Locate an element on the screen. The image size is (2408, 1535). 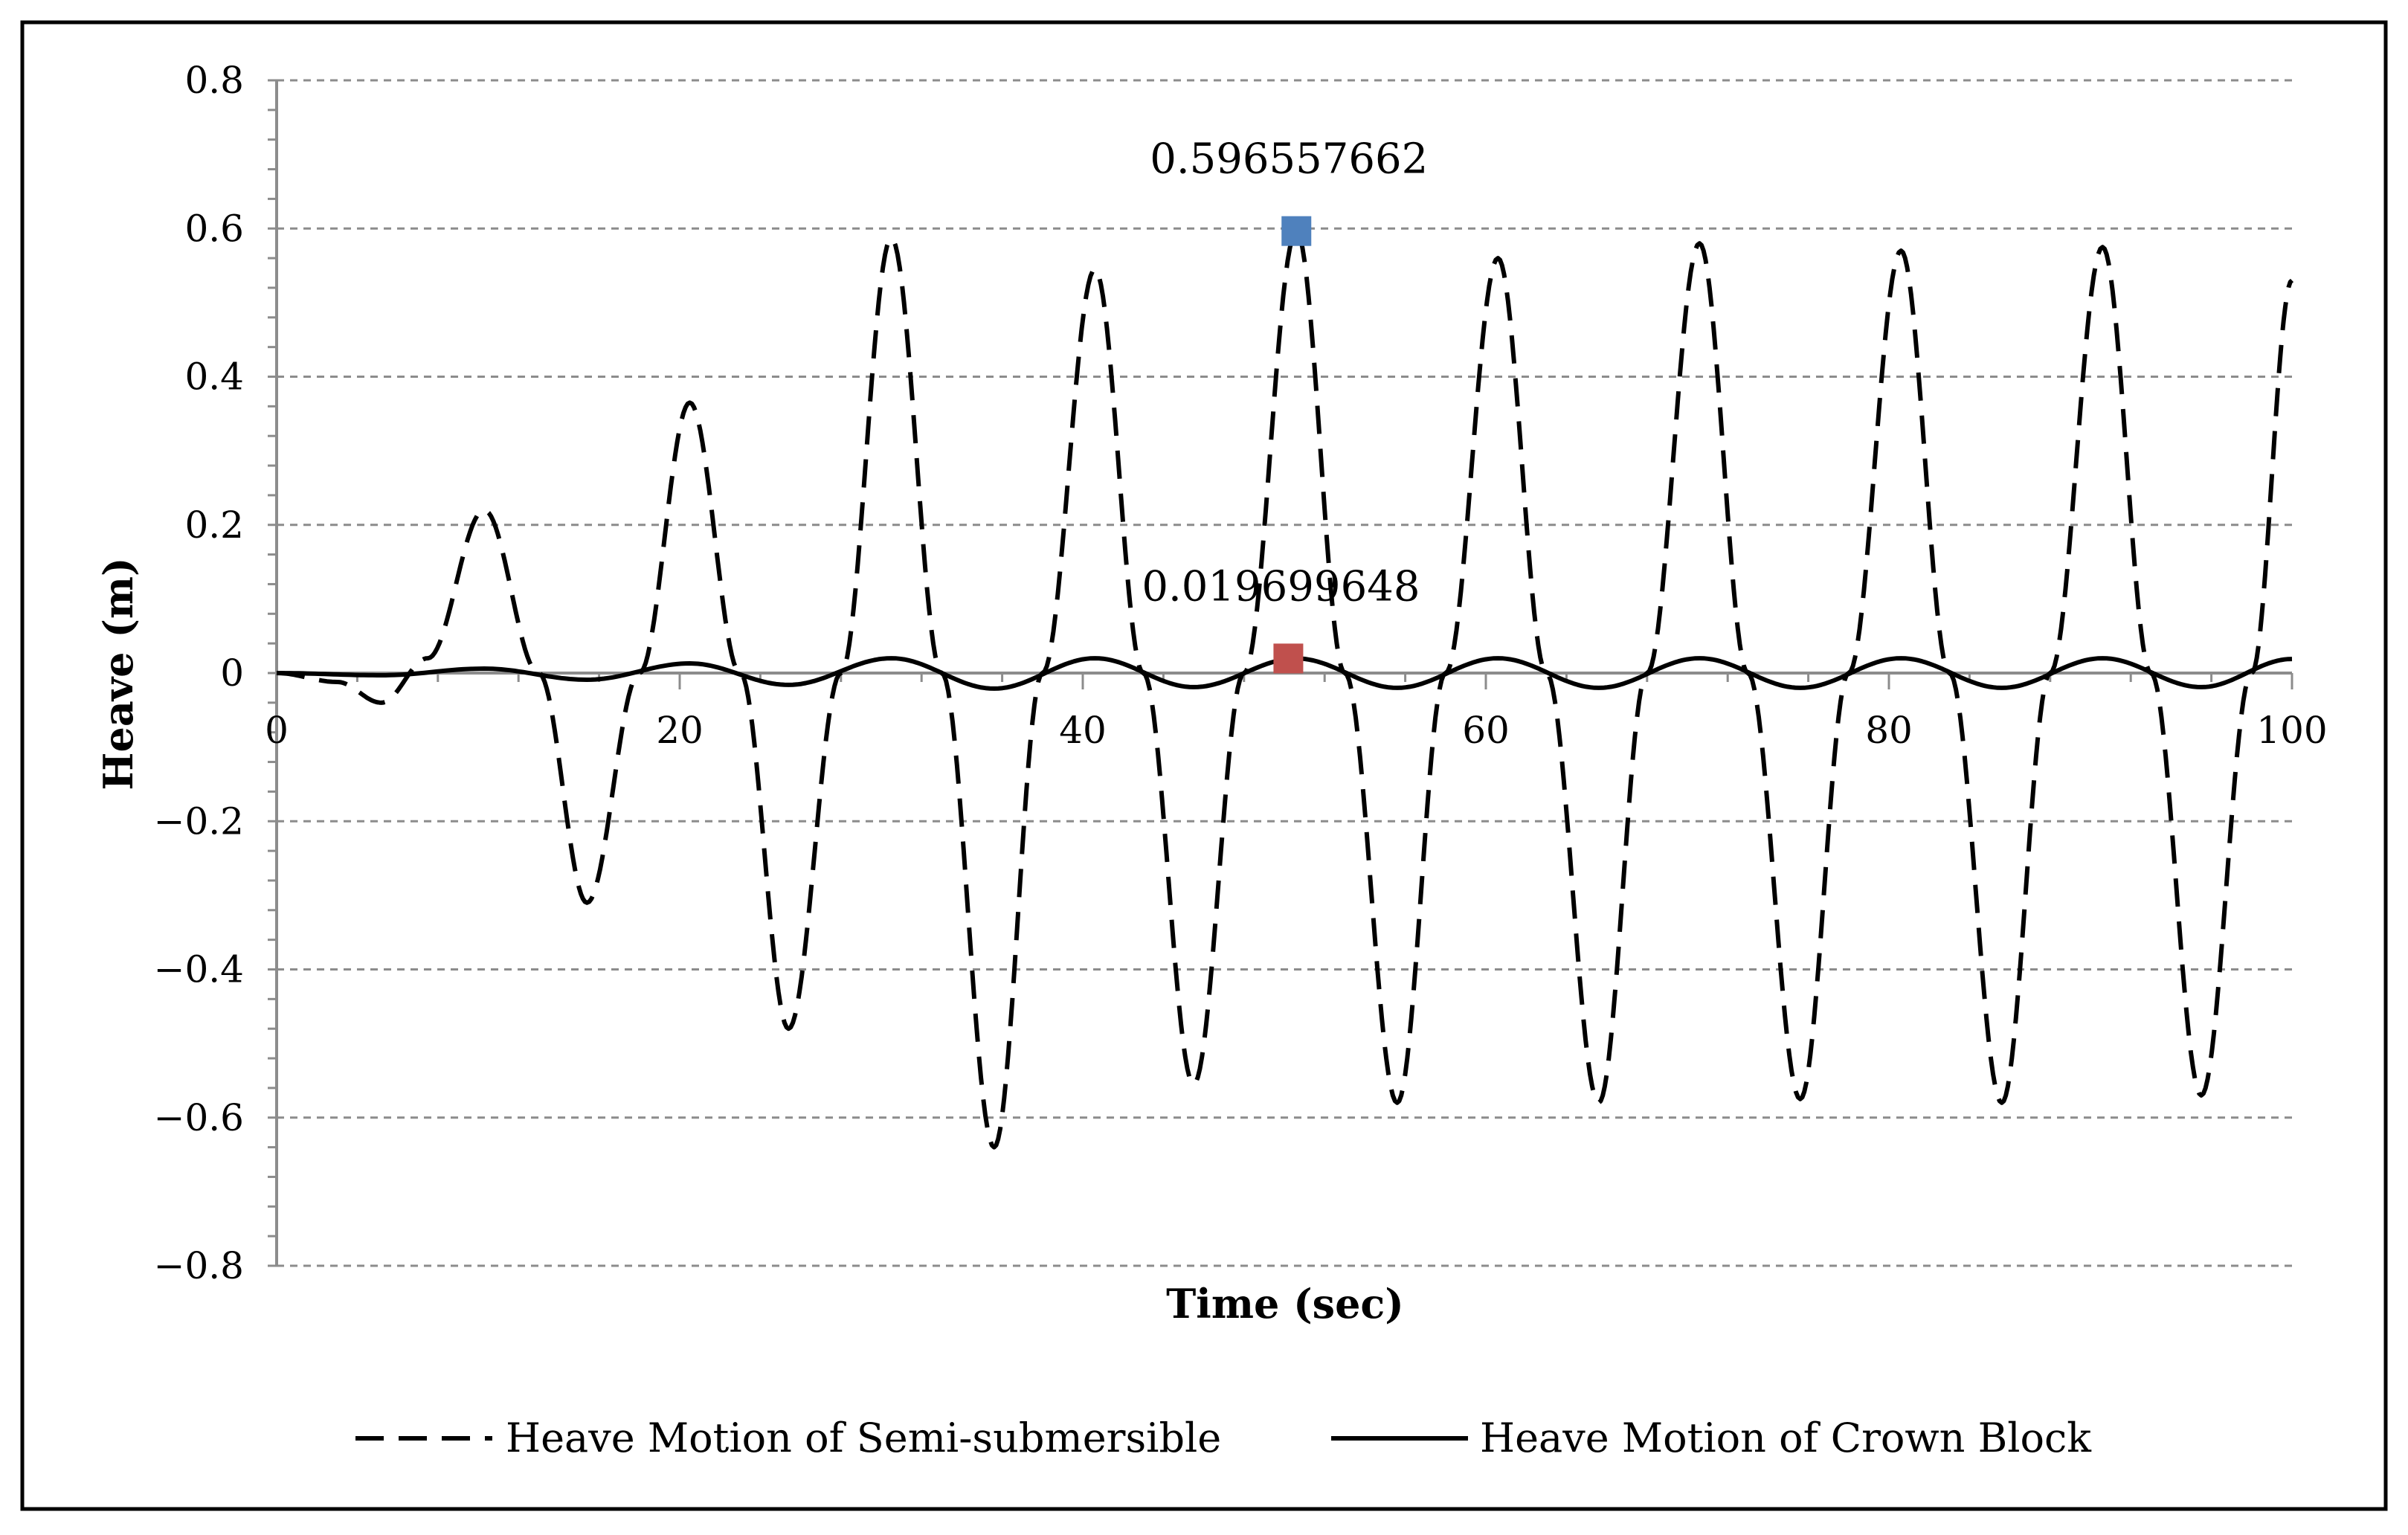
x-tick-label: 20 is located at coordinates (680, 730).